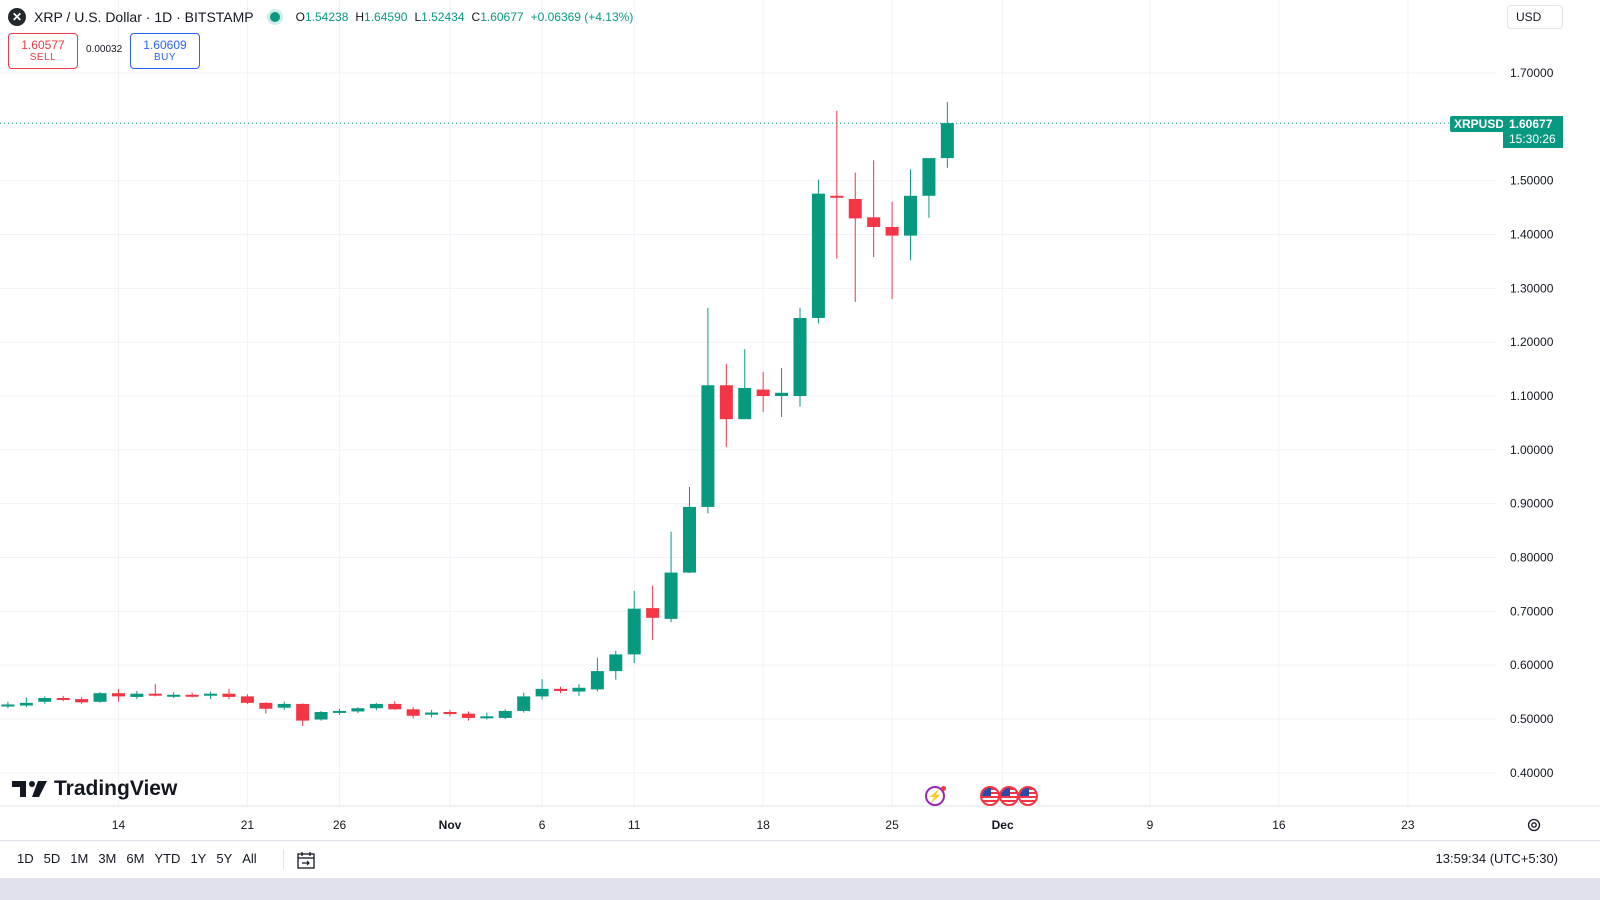 Image resolution: width=1600 pixels, height=900 pixels. I want to click on range-1y-button: 1Y, so click(198, 858).